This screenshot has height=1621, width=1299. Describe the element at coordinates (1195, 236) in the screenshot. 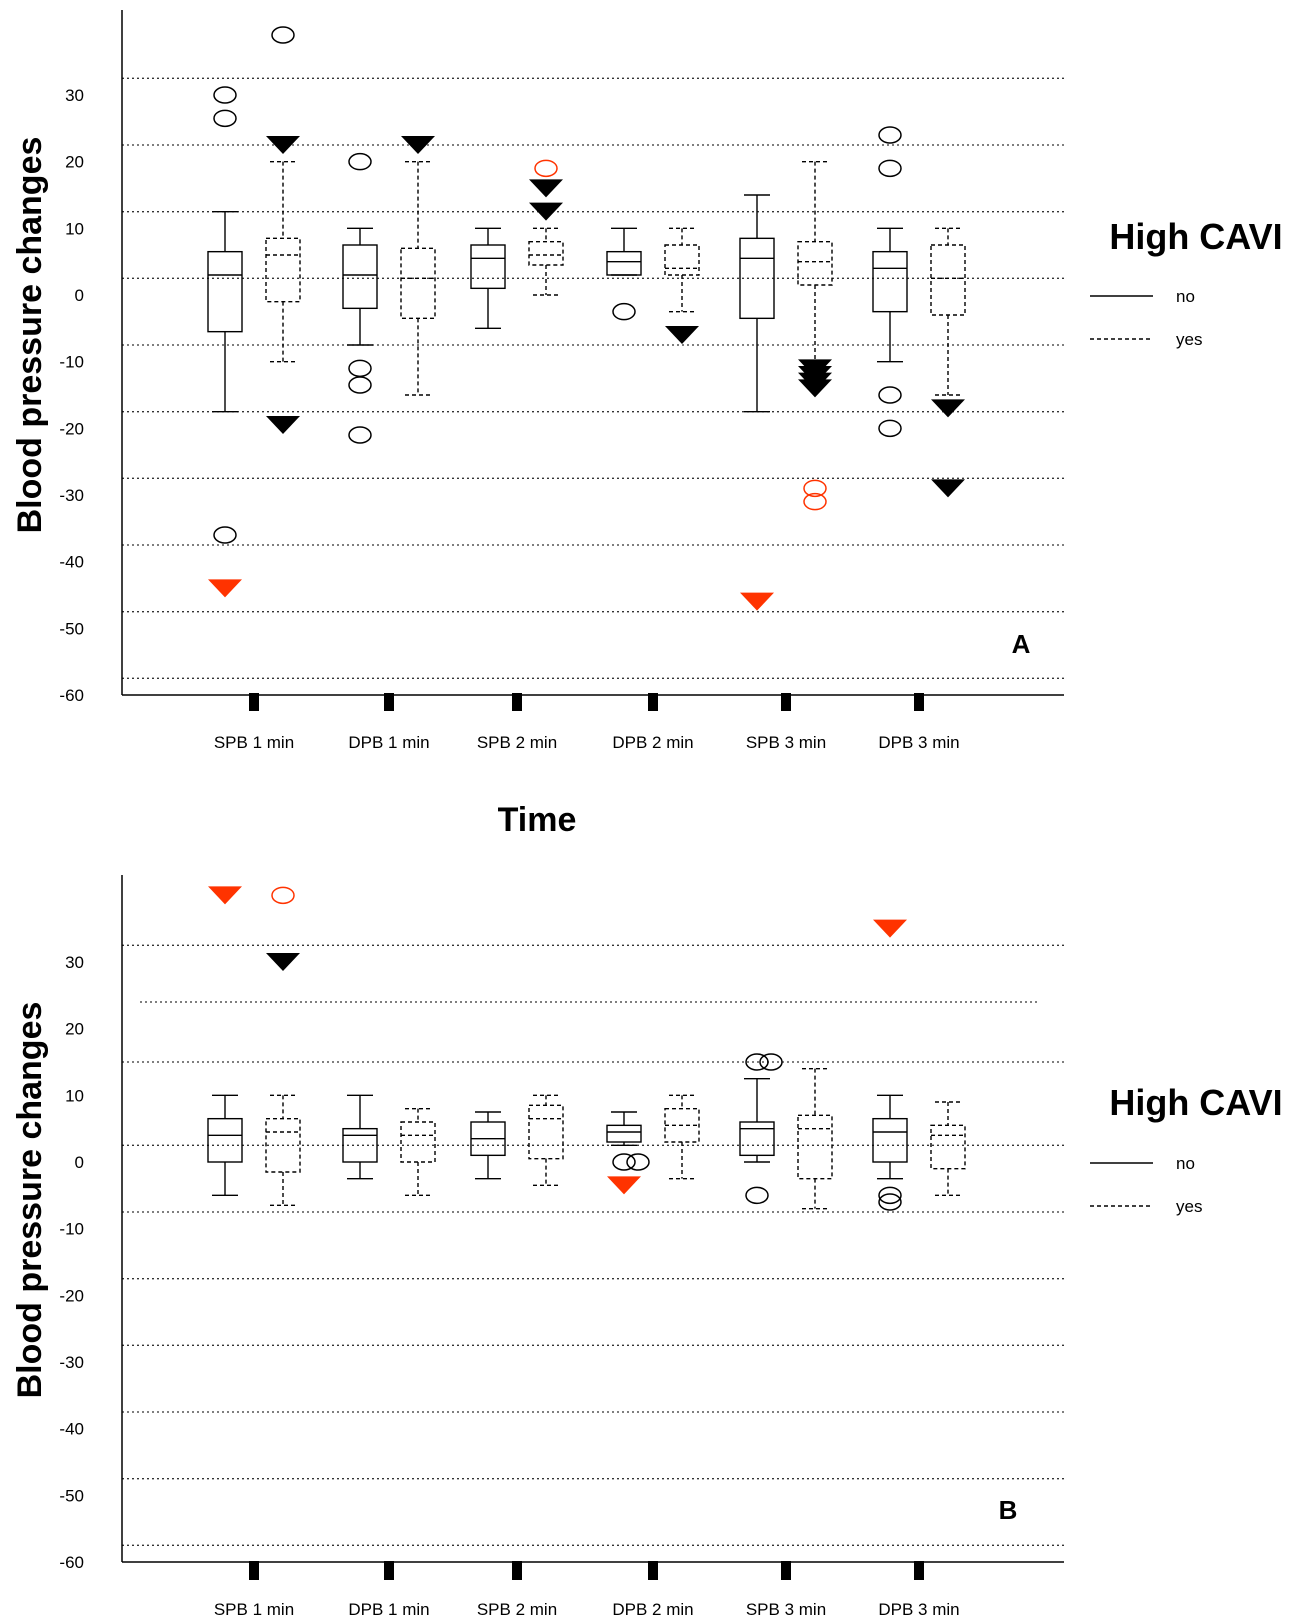

I see `legend-title: High CAVI` at that location.